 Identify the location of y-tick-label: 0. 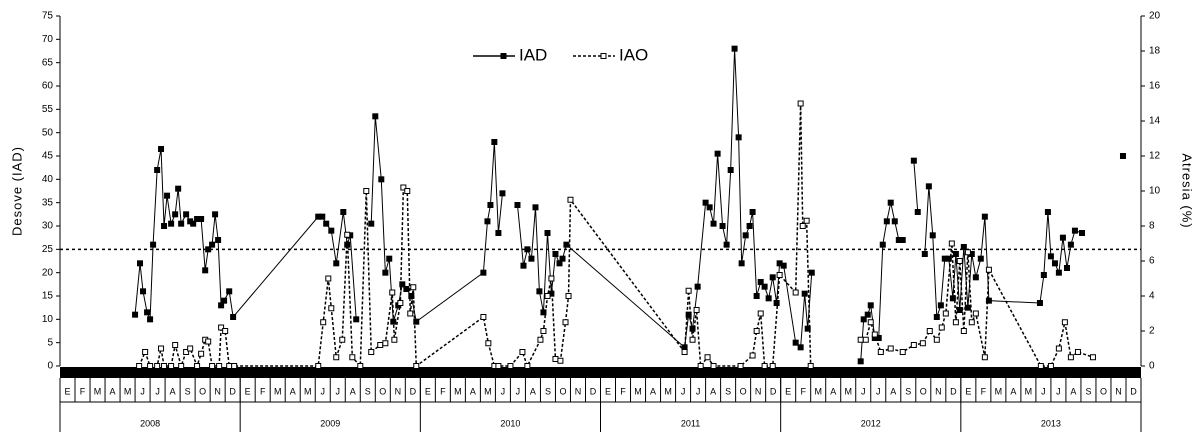
(50, 366).